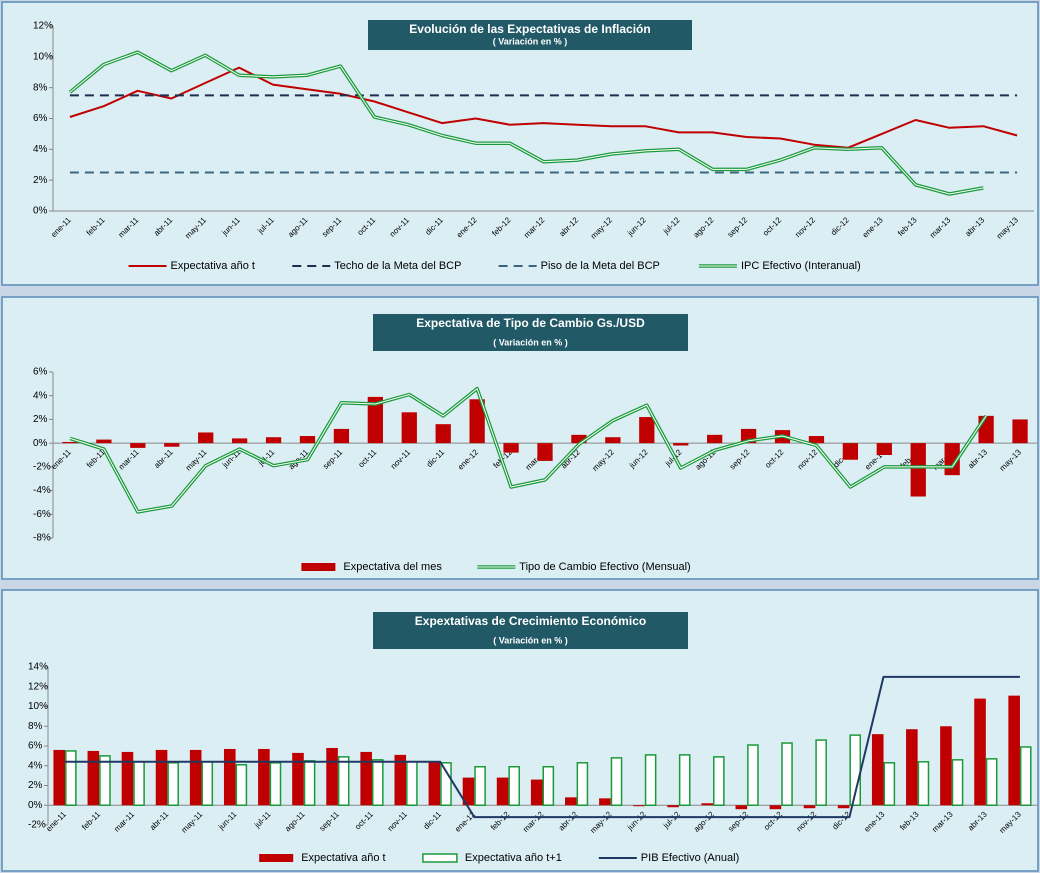 This screenshot has height=873, width=1040. What do you see at coordinates (543, 107) in the screenshot?
I see `line` at bounding box center [543, 107].